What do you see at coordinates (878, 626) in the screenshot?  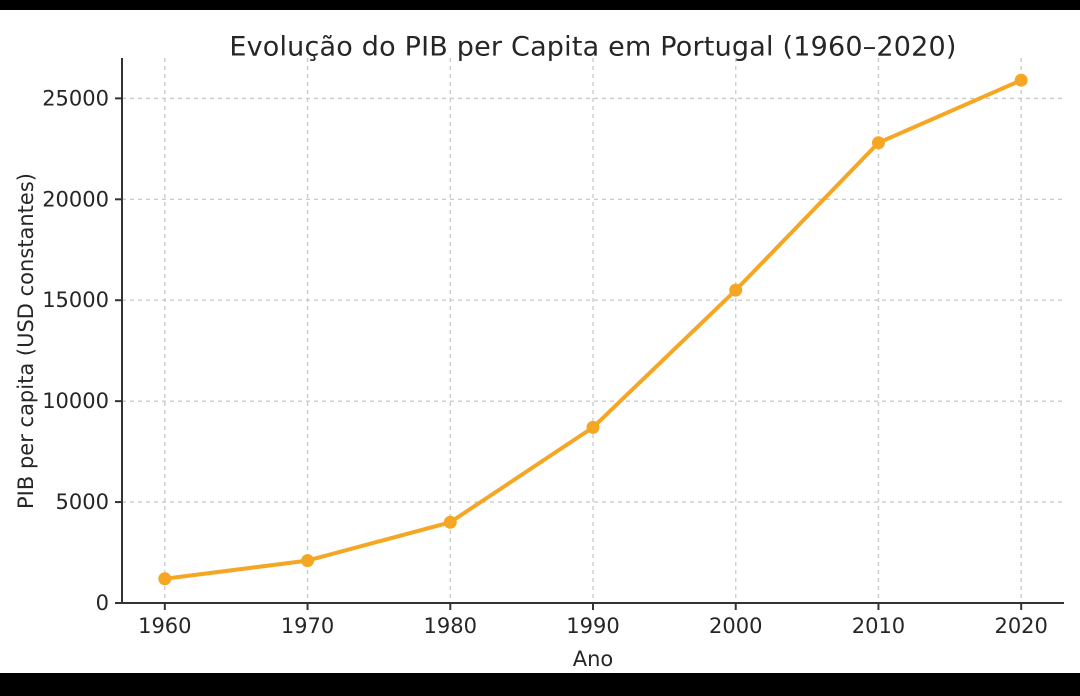 I see `x-tick-label: 2010` at bounding box center [878, 626].